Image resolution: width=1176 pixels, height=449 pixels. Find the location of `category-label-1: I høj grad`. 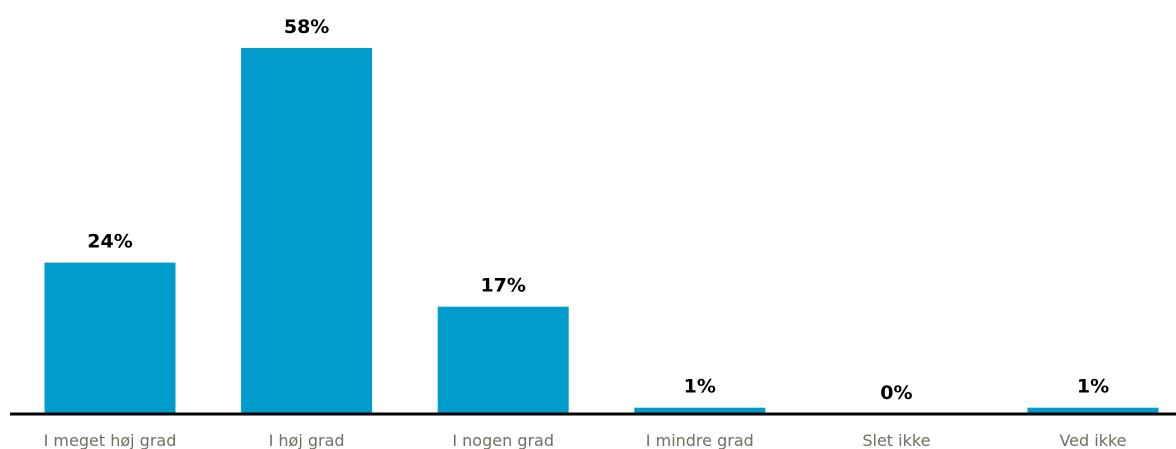

category-label-1: I høj grad is located at coordinates (307, 440).